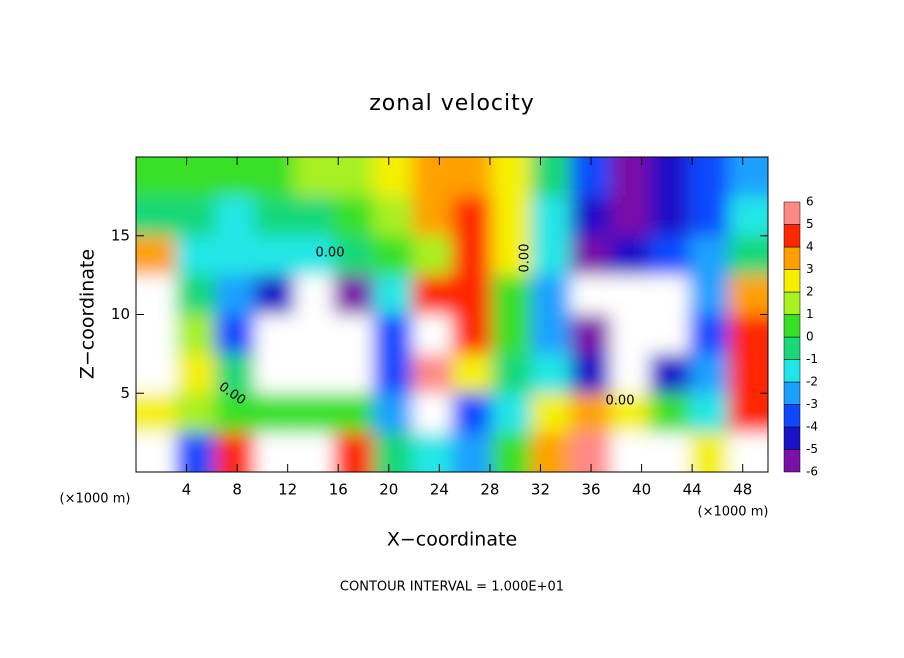 The width and height of the screenshot is (904, 658). I want to click on contour-label: 0.00, so click(525, 258).